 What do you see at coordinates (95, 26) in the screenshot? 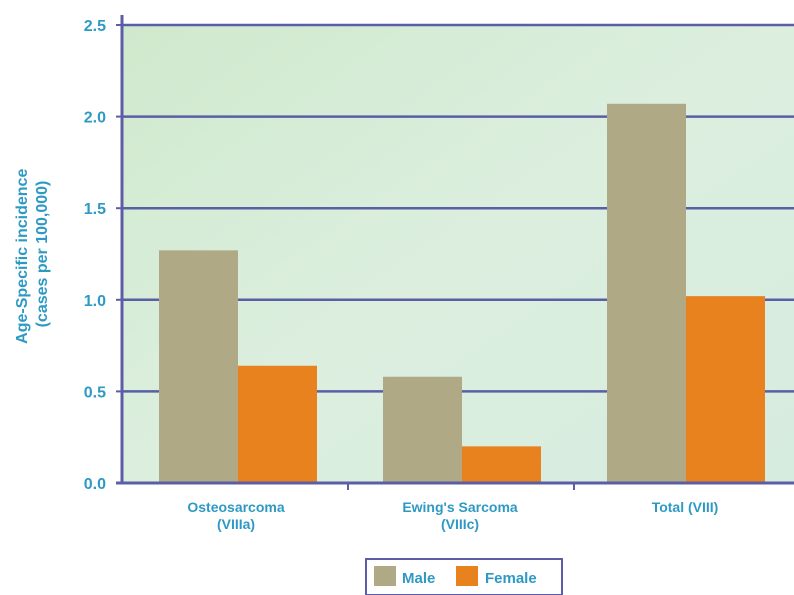
I see `y-tick-label: 2.5` at bounding box center [95, 26].